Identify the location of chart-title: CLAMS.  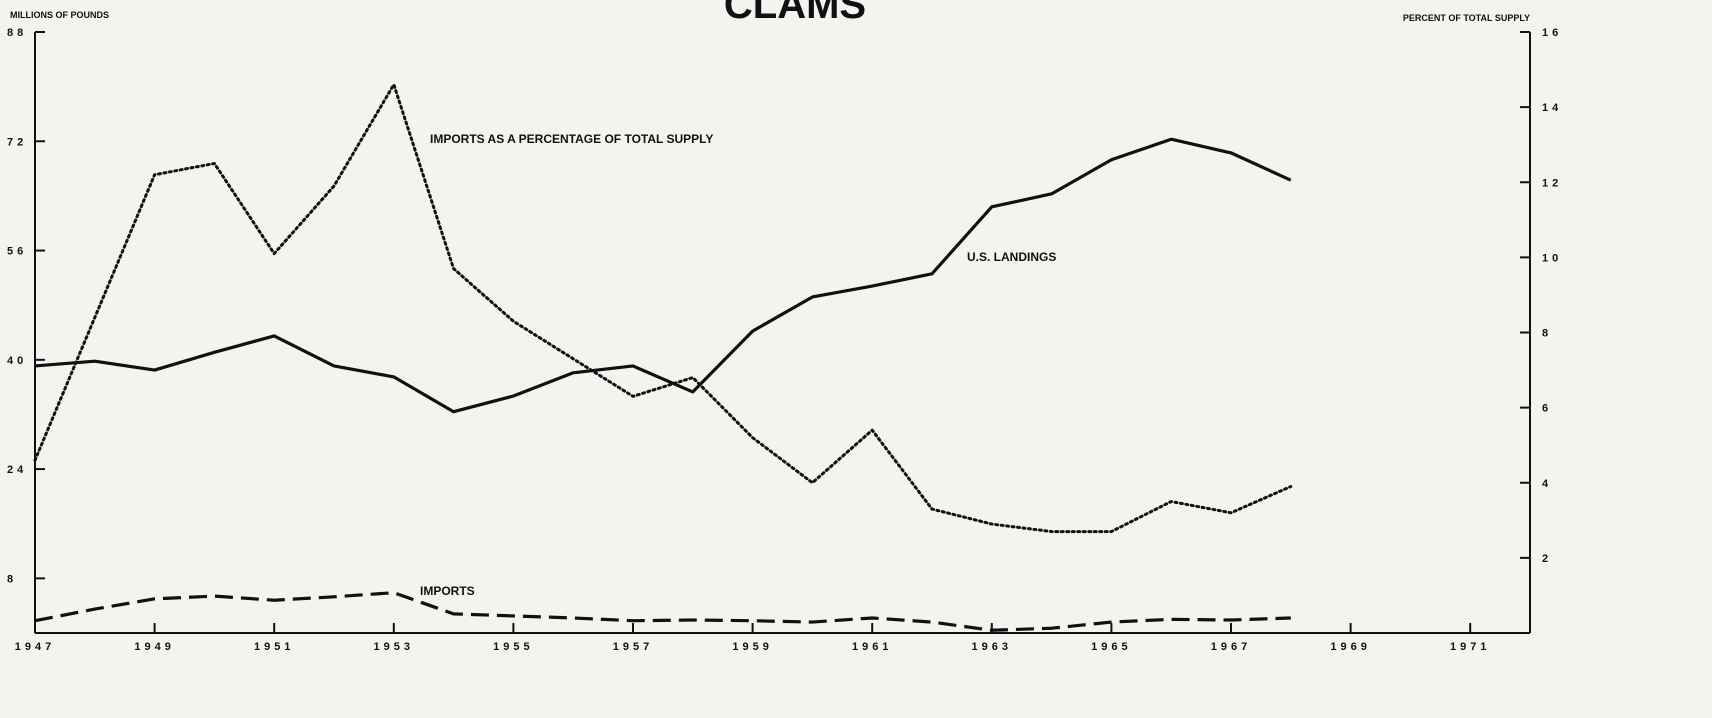
(795, 13).